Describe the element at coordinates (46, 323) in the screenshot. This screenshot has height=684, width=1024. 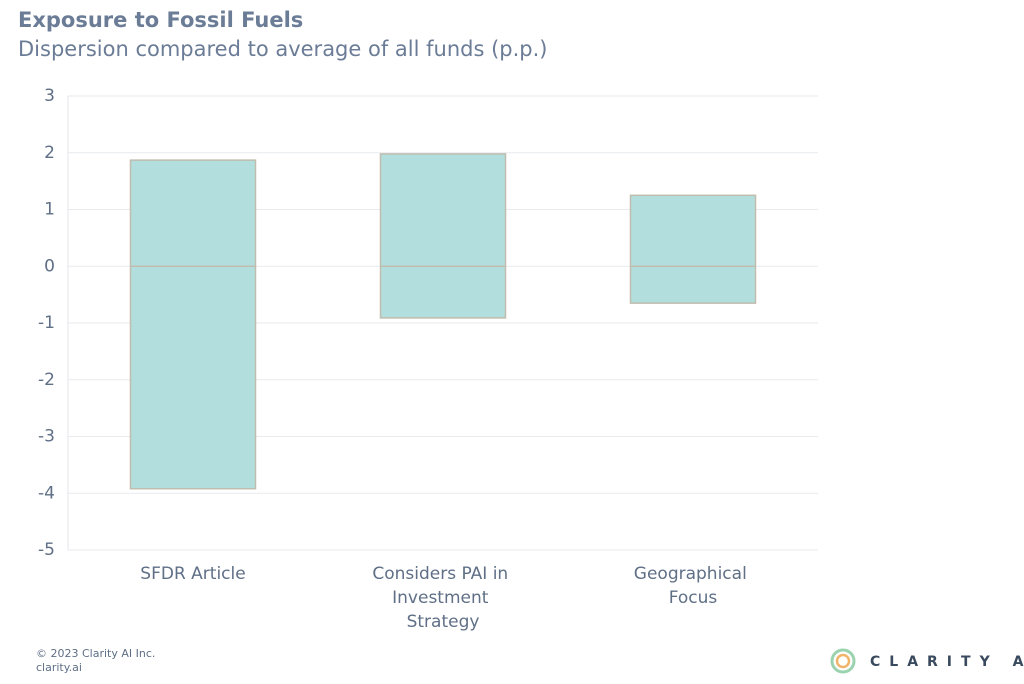
I see `y-tick-label: -1` at that location.